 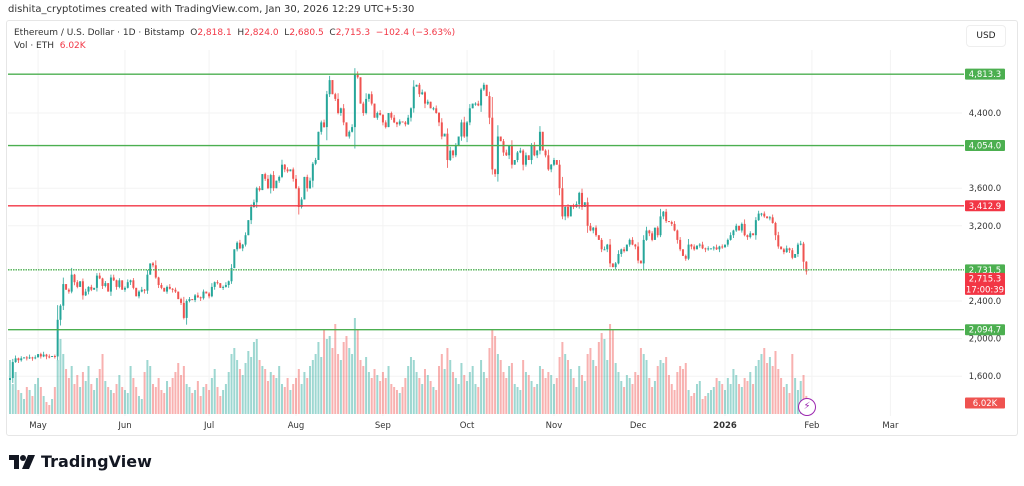 What do you see at coordinates (807, 407) in the screenshot?
I see `lightning-icon: ⚡` at bounding box center [807, 407].